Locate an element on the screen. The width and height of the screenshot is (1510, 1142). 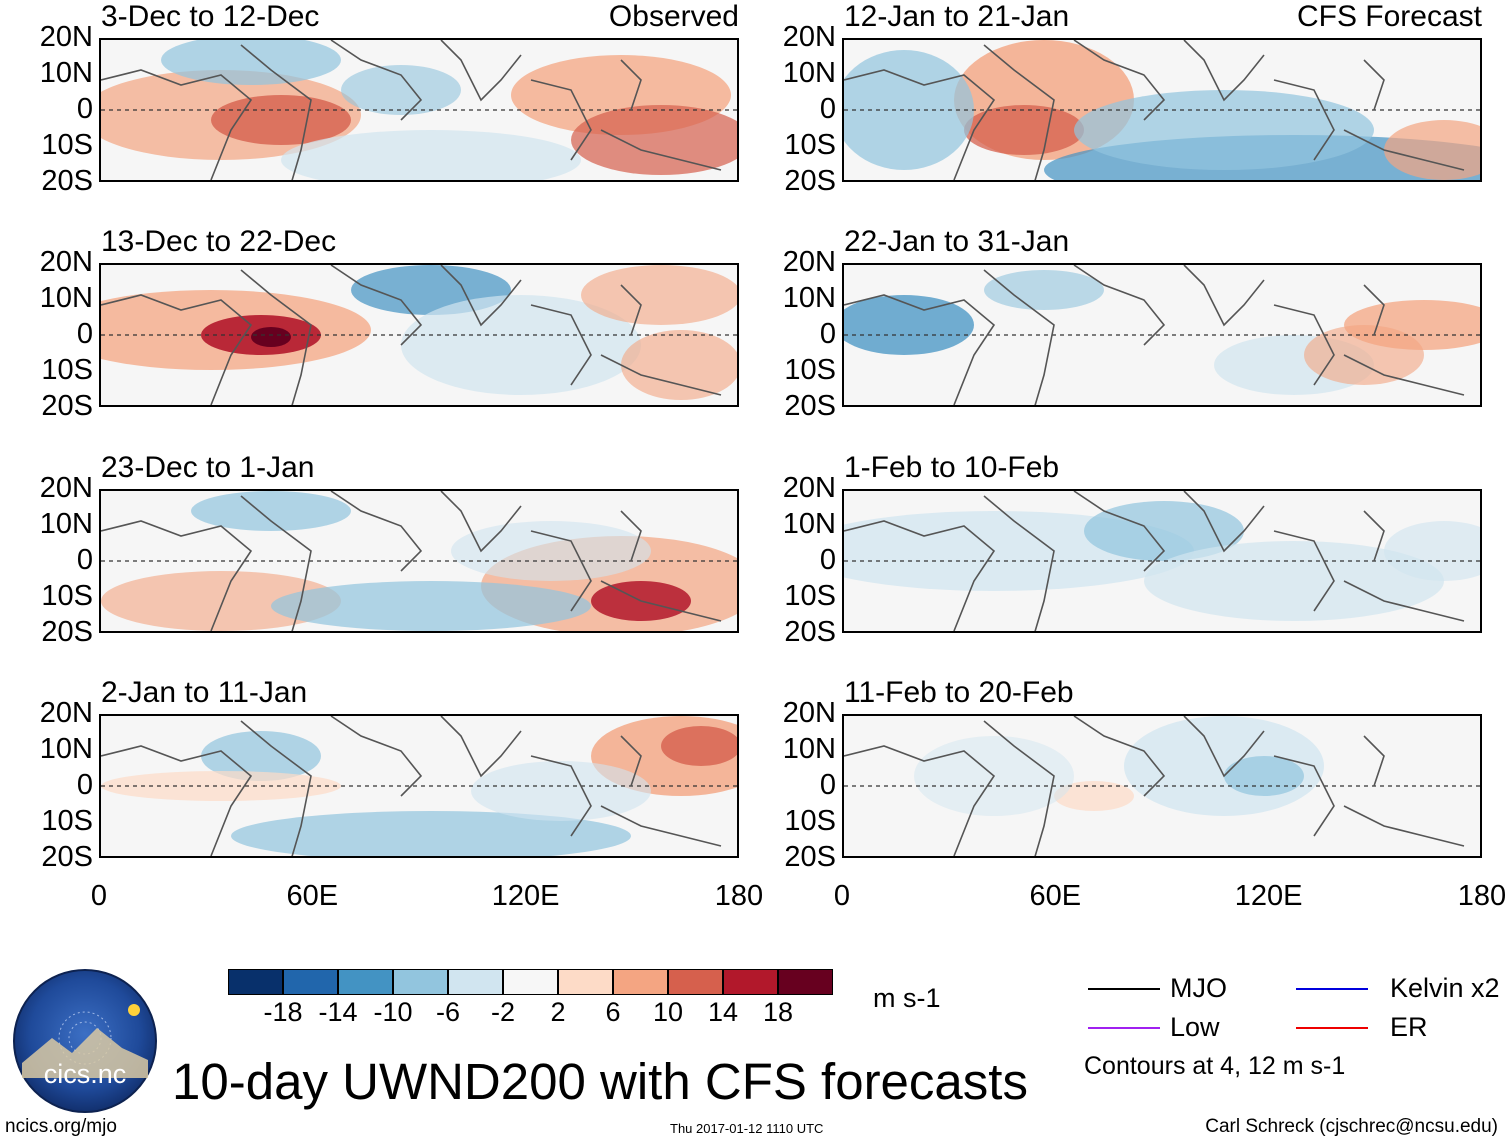
logo-text: cics.nc is located at coordinates (85, 1074).